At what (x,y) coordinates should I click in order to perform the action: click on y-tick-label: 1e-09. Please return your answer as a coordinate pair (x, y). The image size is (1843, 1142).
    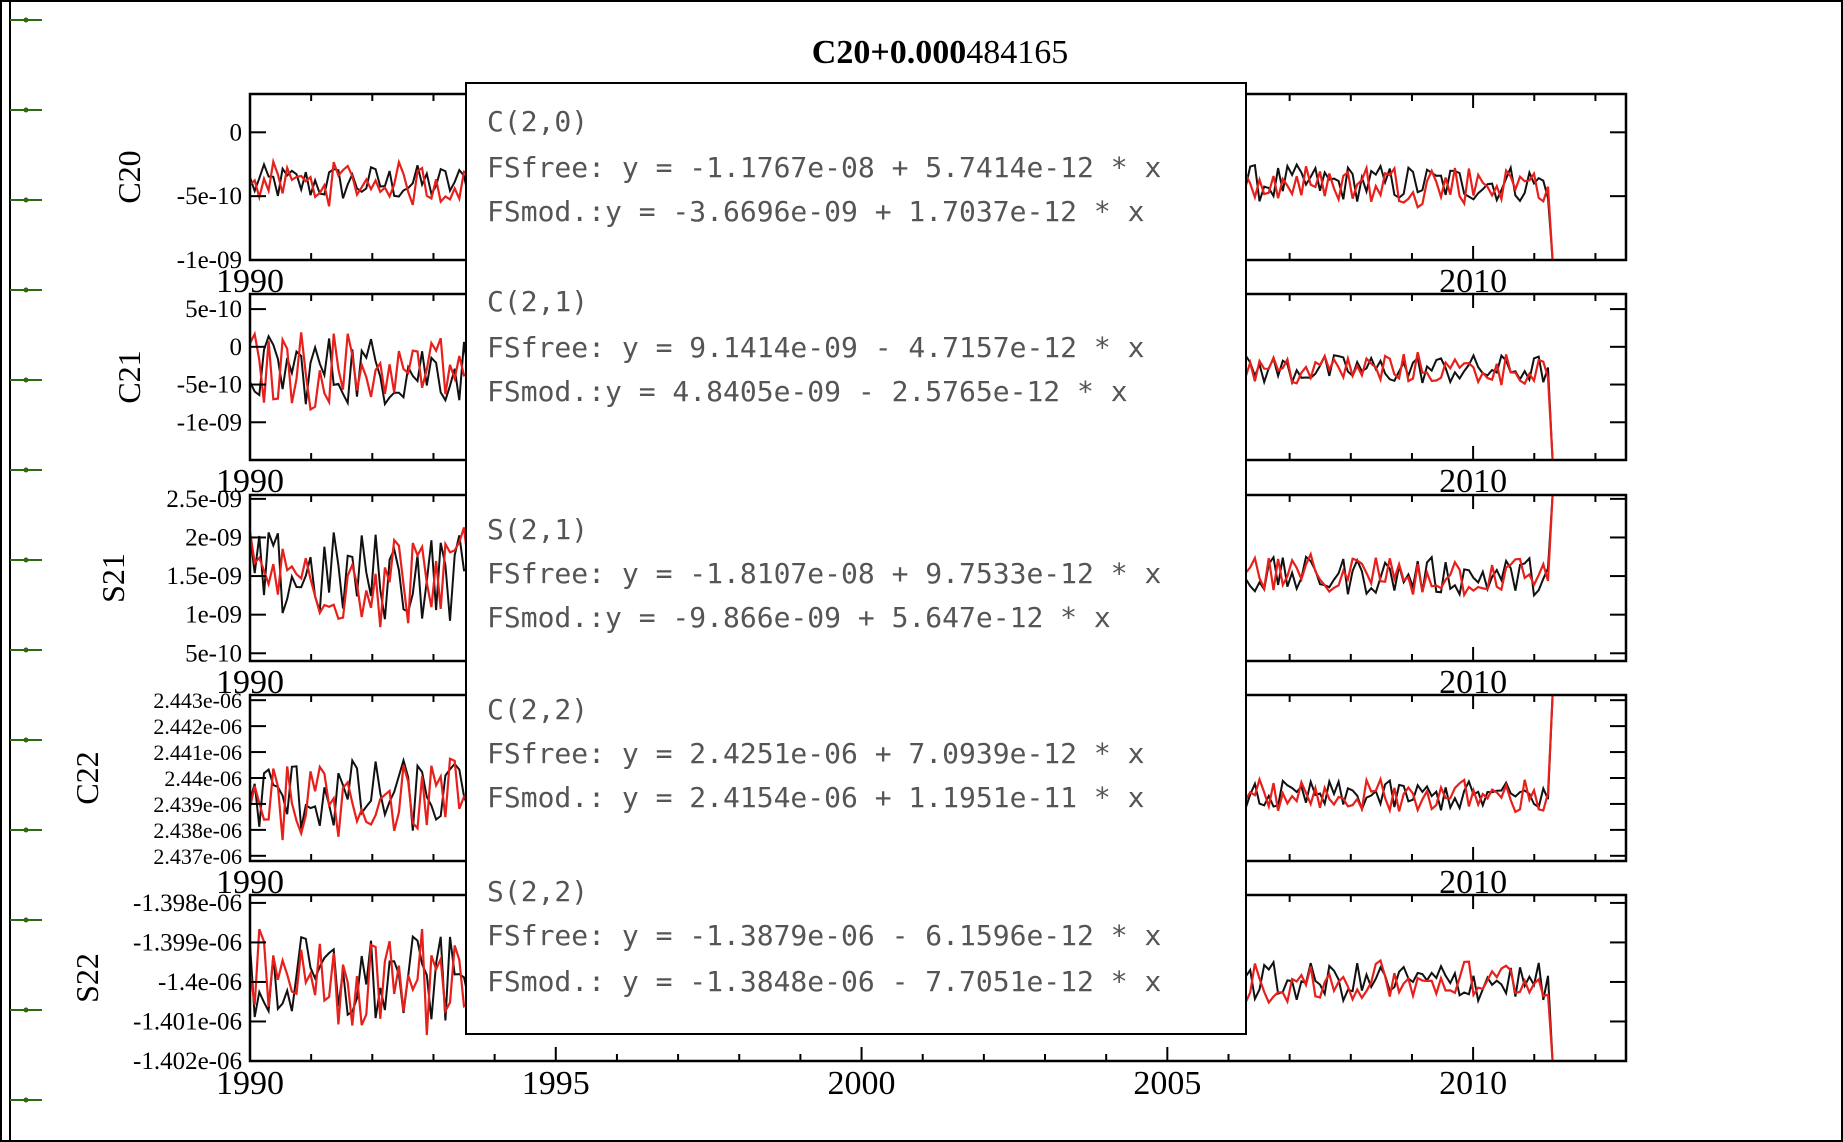
    Looking at the image, I should click on (213, 615).